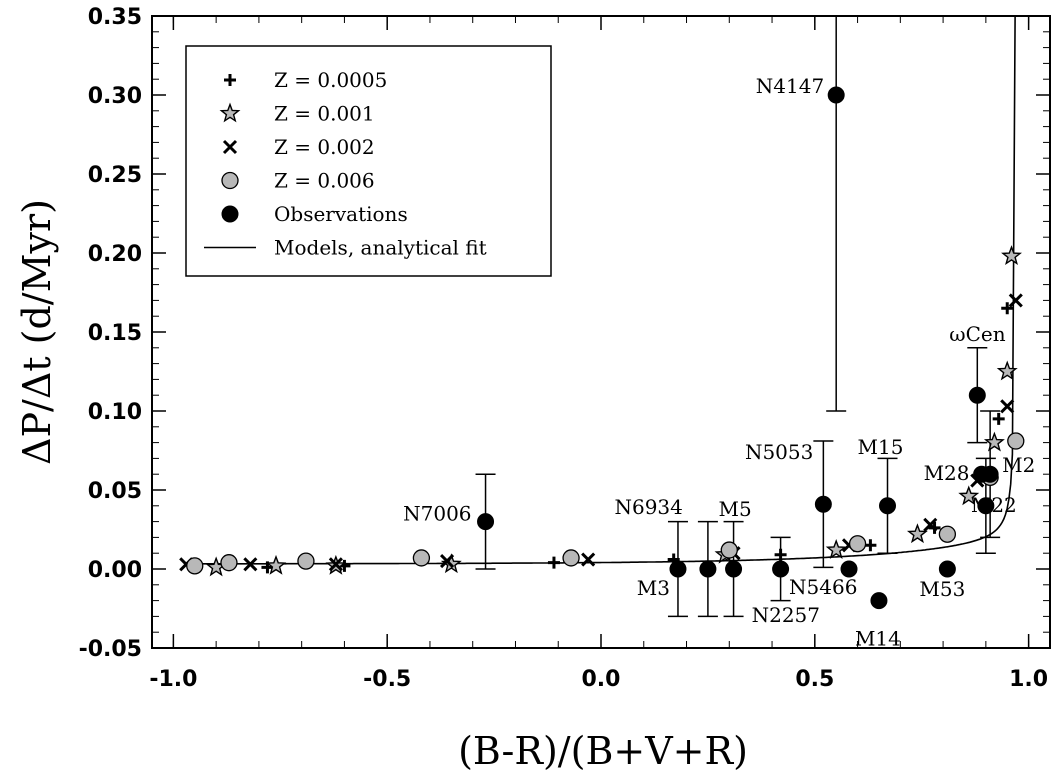 This screenshot has height=770, width=1057. Describe the element at coordinates (330, 80) in the screenshot. I see `legend-label: Z = 0.0005` at that location.